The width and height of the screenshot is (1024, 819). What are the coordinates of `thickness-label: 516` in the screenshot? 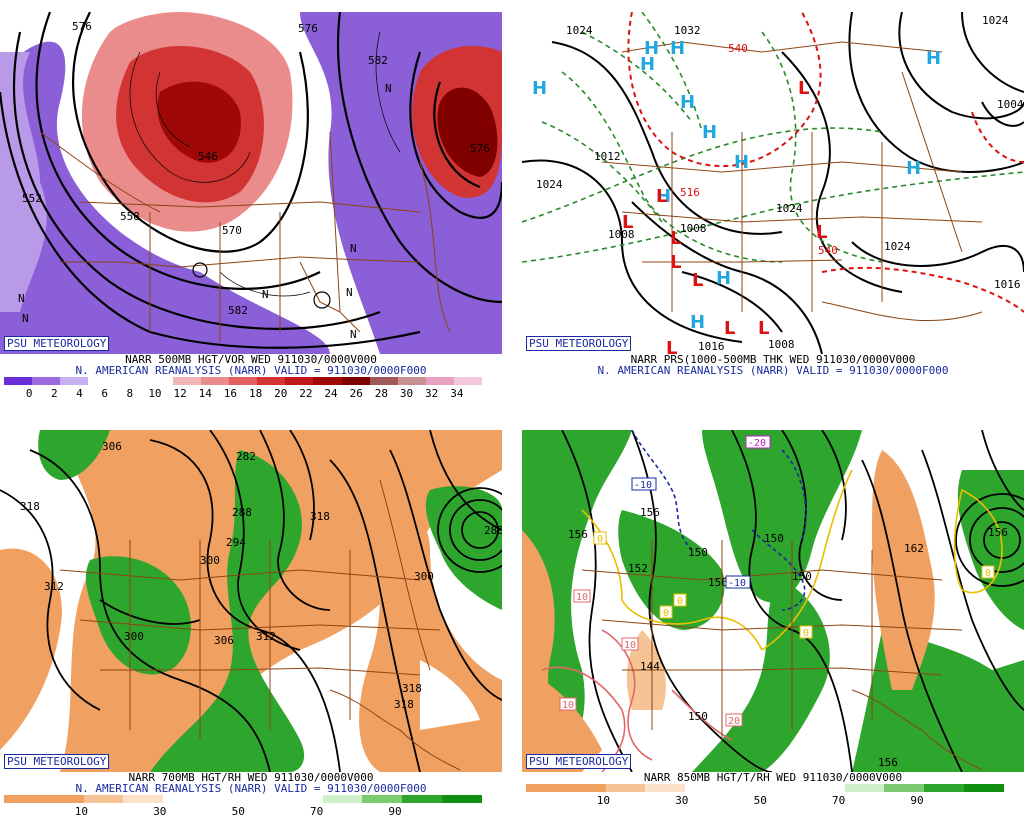 It's located at (690, 192).